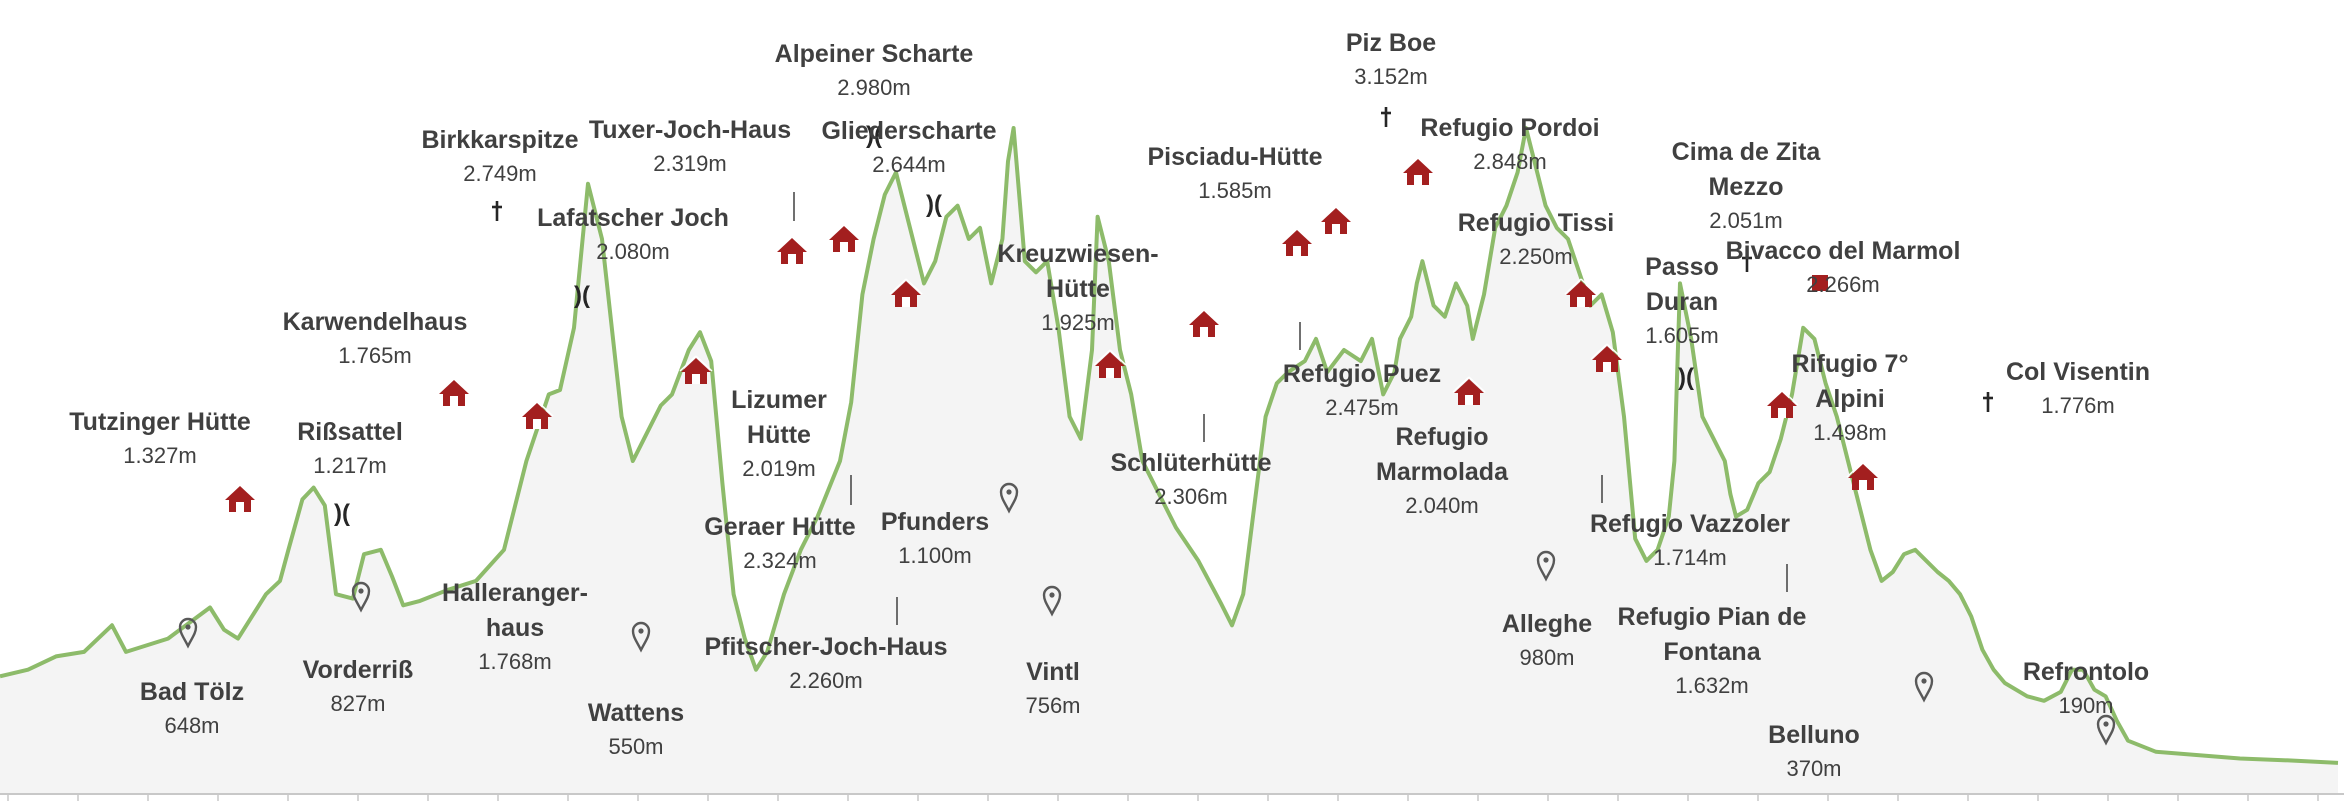  What do you see at coordinates (1849, 432) in the screenshot?
I see `label-rifugio-7-alpini-elevation: 1.498m` at bounding box center [1849, 432].